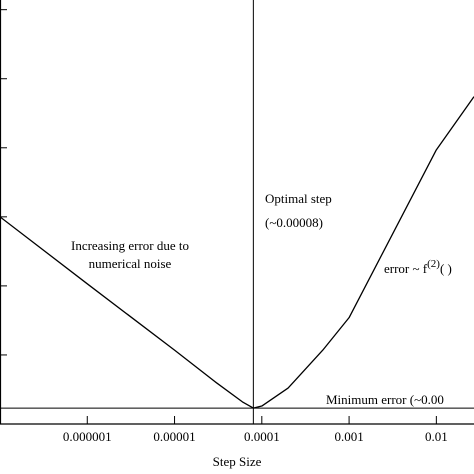 The width and height of the screenshot is (474, 474). What do you see at coordinates (433, 264) in the screenshot?
I see `annotation-part: (2)` at bounding box center [433, 264].